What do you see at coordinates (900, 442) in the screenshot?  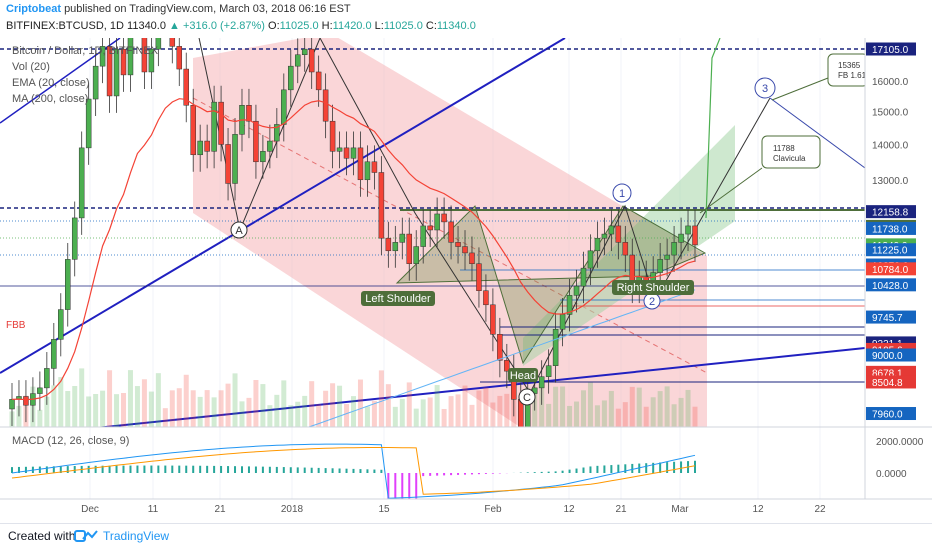 I see `macd-tick-2000: 2000.0000` at bounding box center [900, 442].